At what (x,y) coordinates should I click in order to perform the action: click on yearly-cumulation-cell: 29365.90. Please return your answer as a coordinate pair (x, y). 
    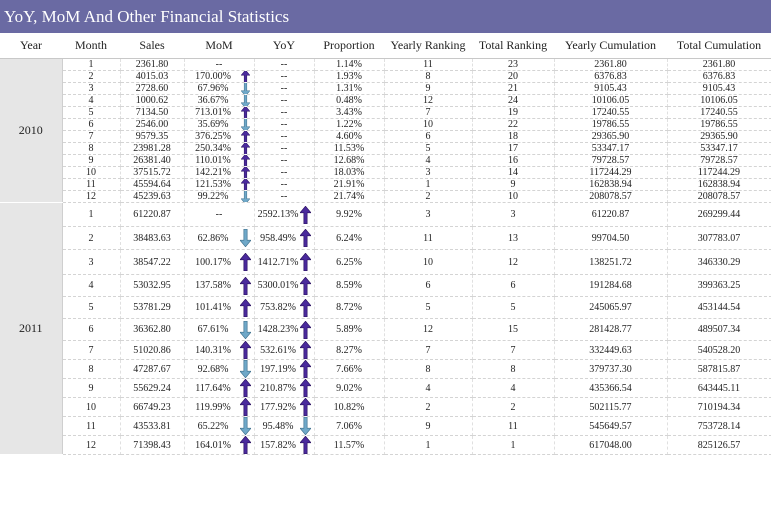
    Looking at the image, I should click on (611, 136).